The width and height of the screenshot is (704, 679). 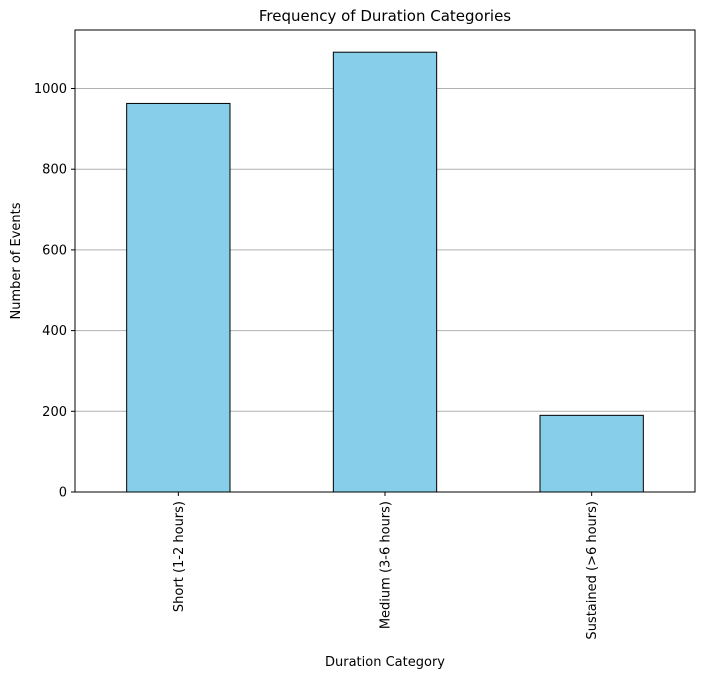 What do you see at coordinates (592, 570) in the screenshot?
I see `x-tick-label: Sustained (>6 hours)` at bounding box center [592, 570].